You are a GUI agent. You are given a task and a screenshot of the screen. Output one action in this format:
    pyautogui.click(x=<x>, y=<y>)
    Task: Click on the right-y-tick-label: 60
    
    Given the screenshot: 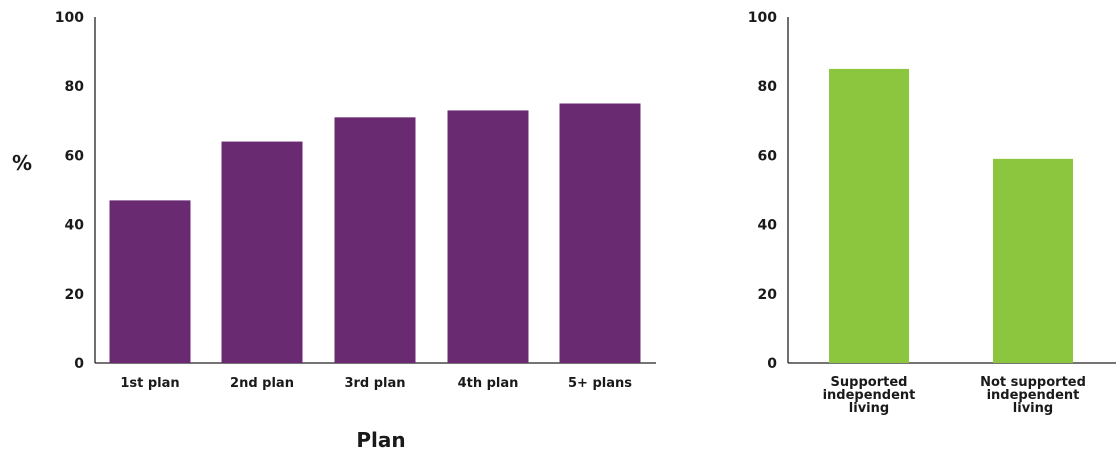 What is the action you would take?
    pyautogui.click(x=768, y=156)
    